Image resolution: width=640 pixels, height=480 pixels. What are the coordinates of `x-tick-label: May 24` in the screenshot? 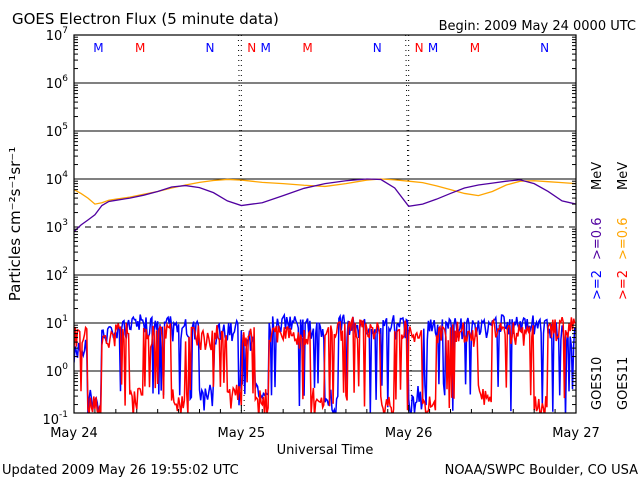 It's located at (74, 433).